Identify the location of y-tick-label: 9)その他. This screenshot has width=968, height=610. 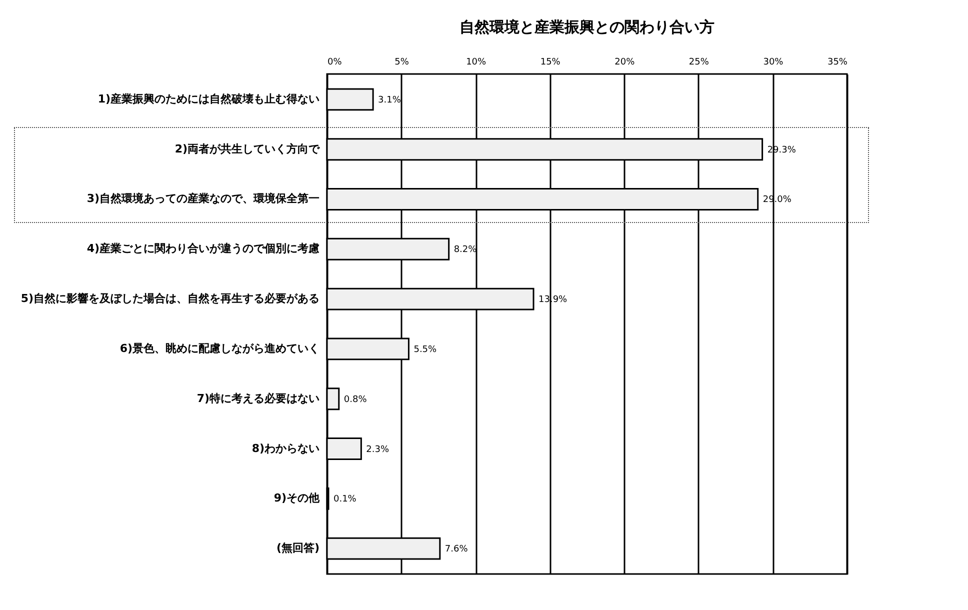
(297, 498).